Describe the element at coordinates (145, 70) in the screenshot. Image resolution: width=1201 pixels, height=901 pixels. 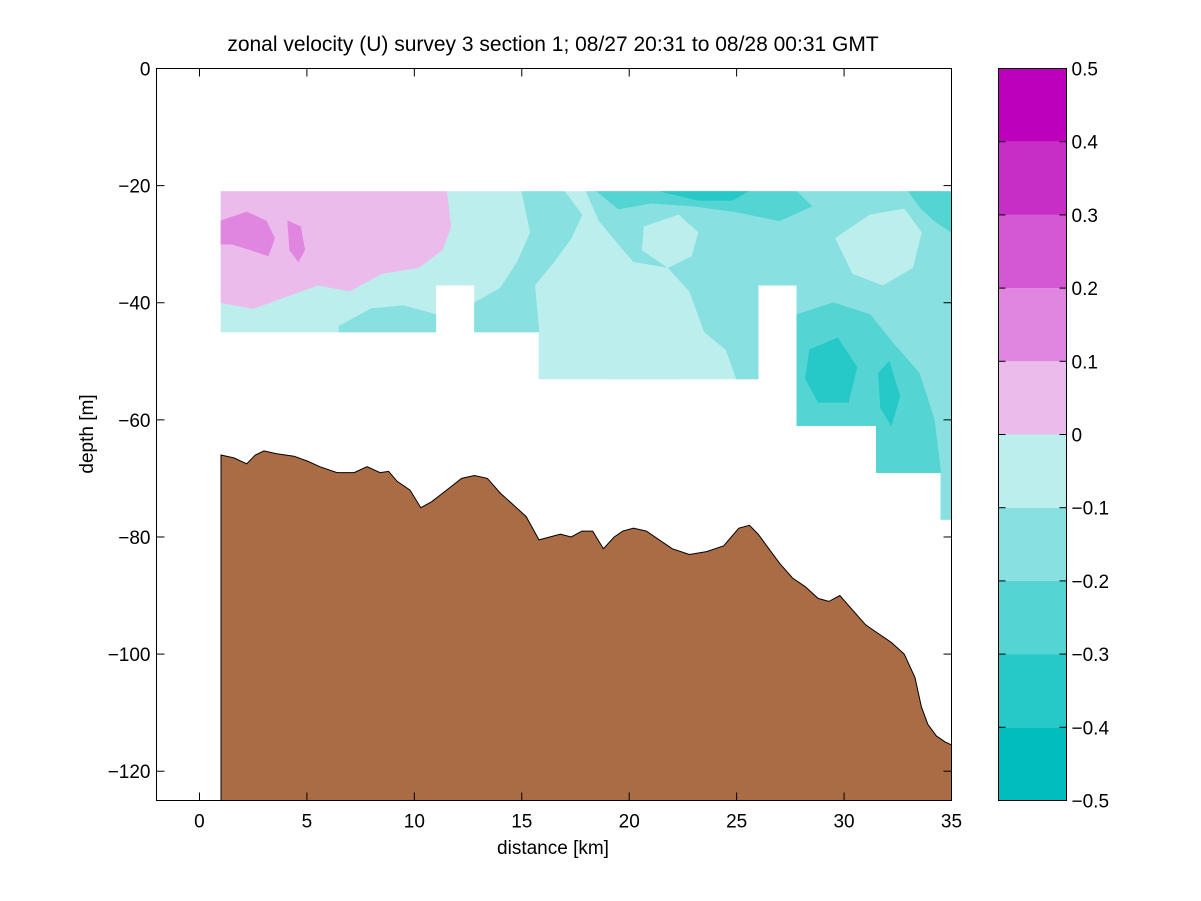
I see `y-tick-label: 0` at that location.